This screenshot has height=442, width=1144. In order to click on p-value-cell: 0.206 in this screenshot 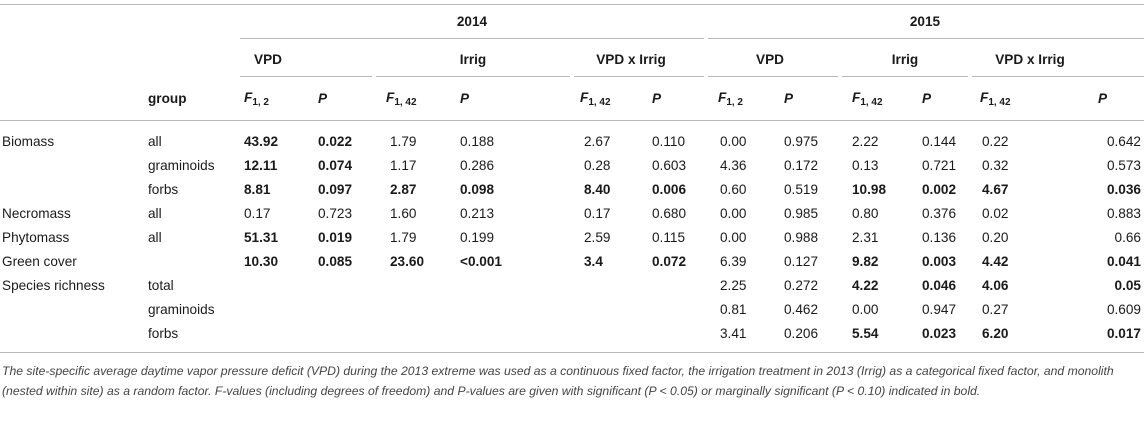, I will do `click(801, 333)`.